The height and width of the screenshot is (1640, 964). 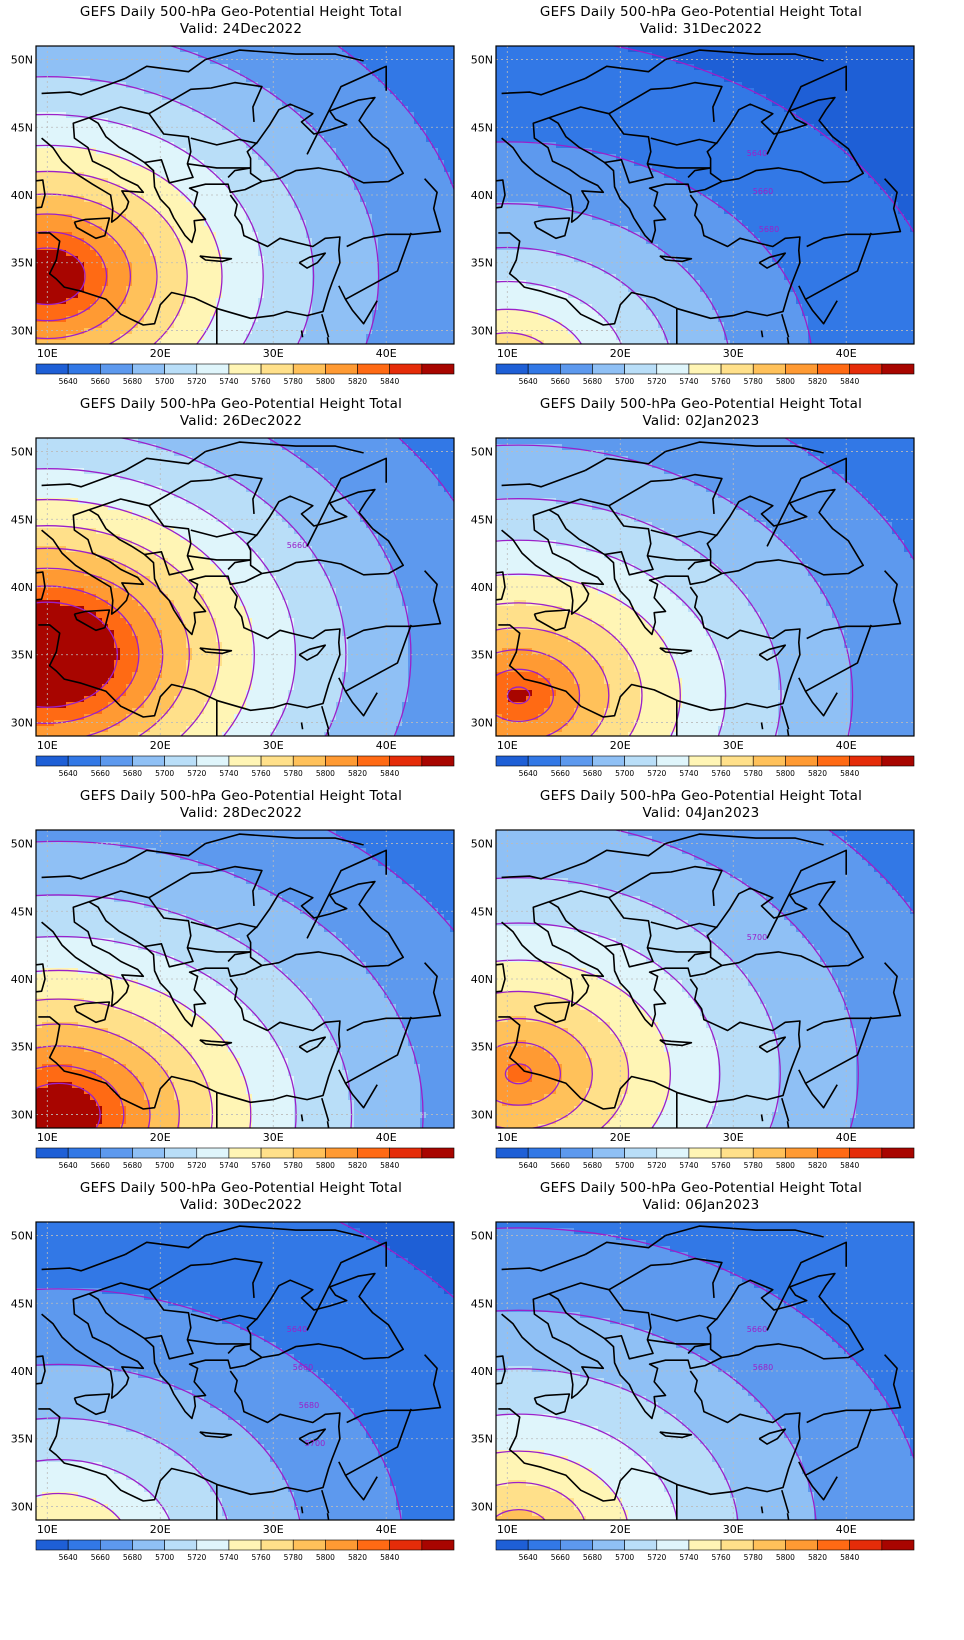 I want to click on colorbar-swatch, so click(x=181, y=369).